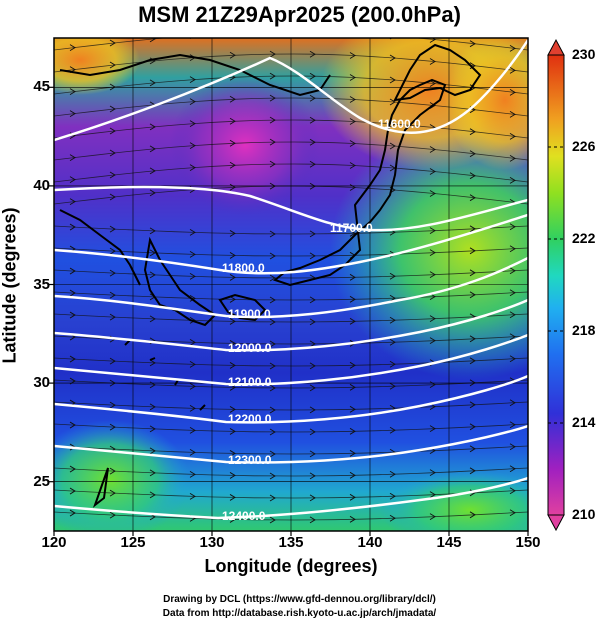 The width and height of the screenshot is (599, 625). Describe the element at coordinates (10, 285) in the screenshot. I see `y-axis-label: Latitude (degrees)` at that location.